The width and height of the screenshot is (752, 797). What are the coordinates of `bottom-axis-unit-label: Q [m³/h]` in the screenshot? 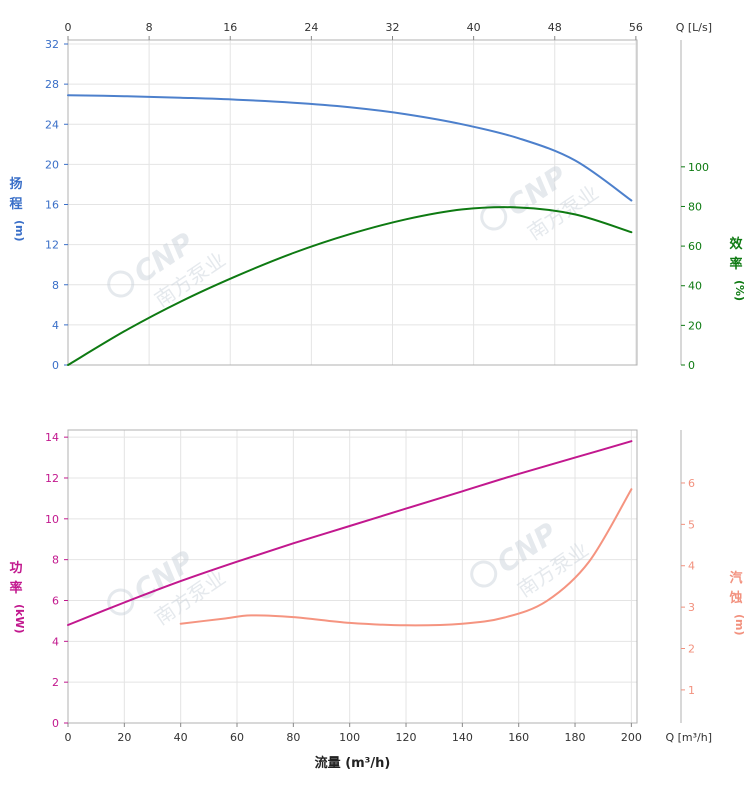 It's located at (688, 737).